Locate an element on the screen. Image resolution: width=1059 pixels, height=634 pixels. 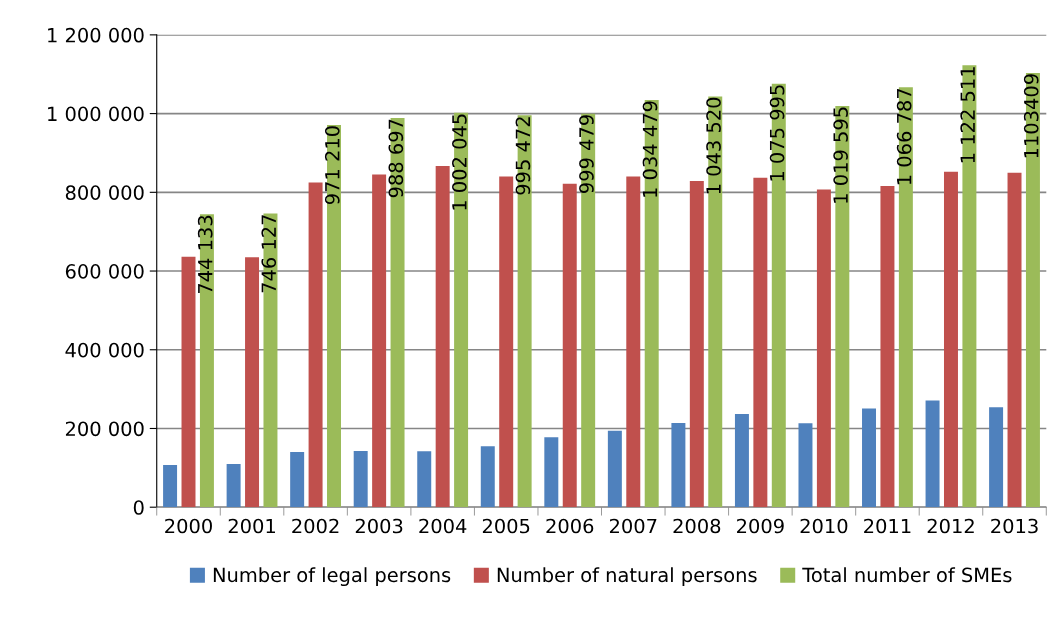
legend-label: Number of legal persons is located at coordinates (332, 577).